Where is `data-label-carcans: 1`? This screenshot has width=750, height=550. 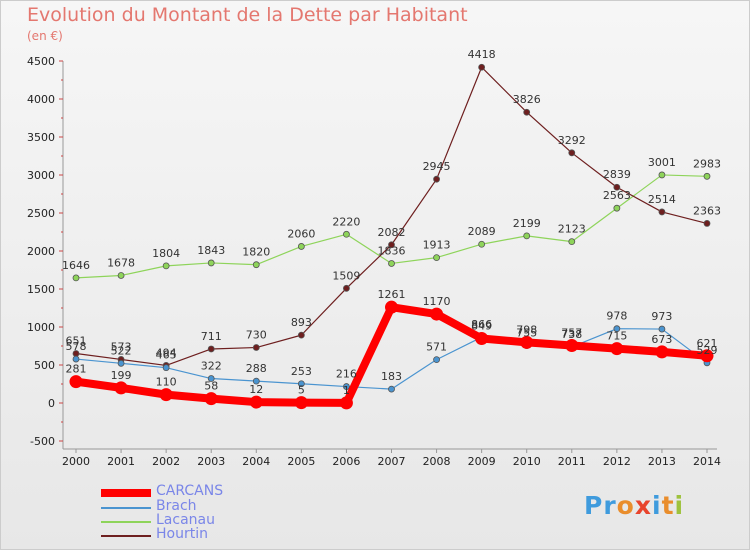
data-label-carcans: 1 is located at coordinates (346, 390).